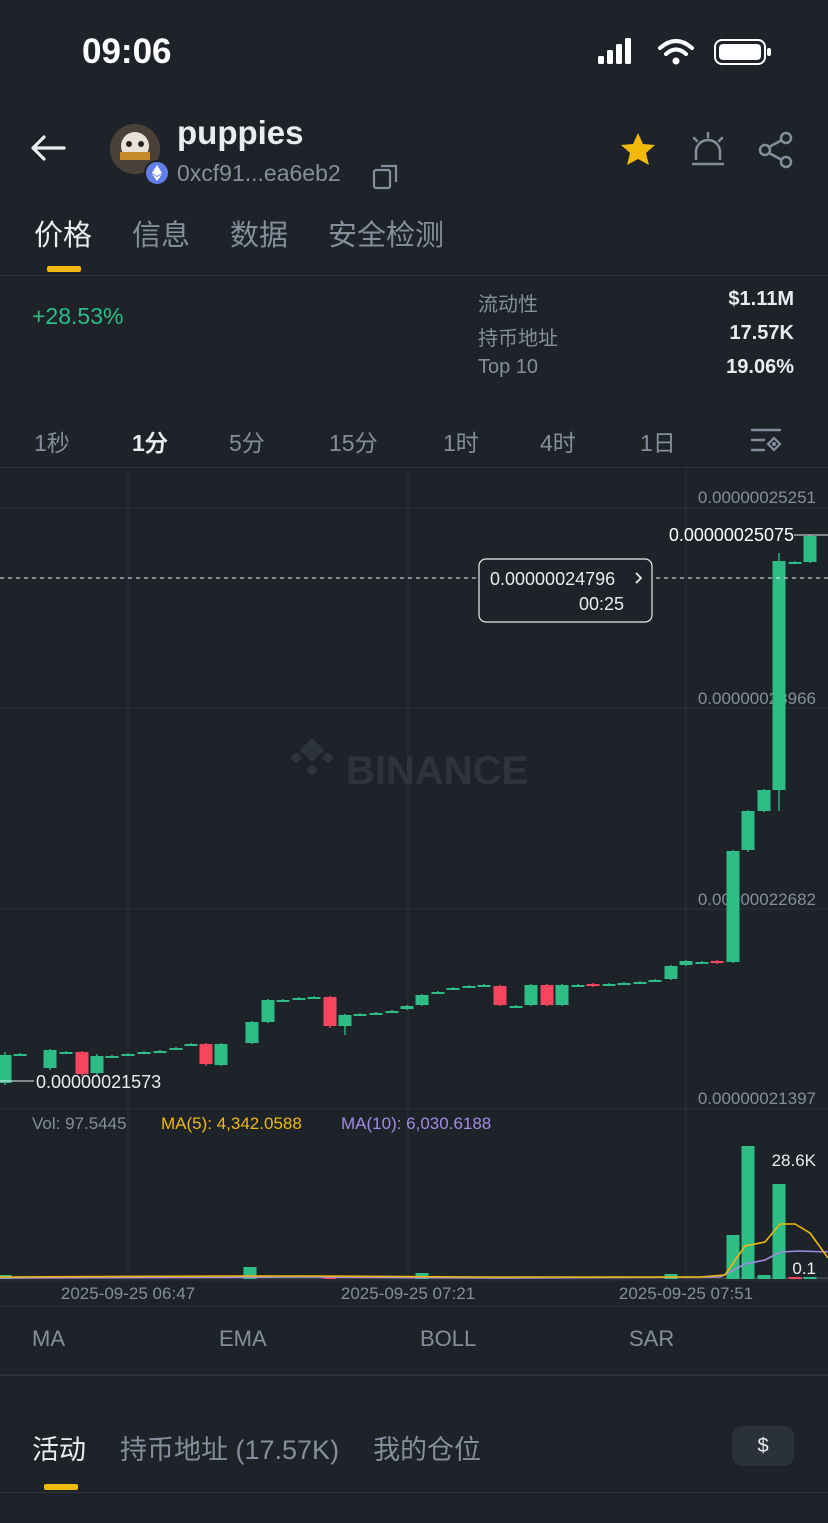 The image size is (828, 1523). Describe the element at coordinates (639, 578) in the screenshot. I see `tooltip-chevron-icon` at that location.